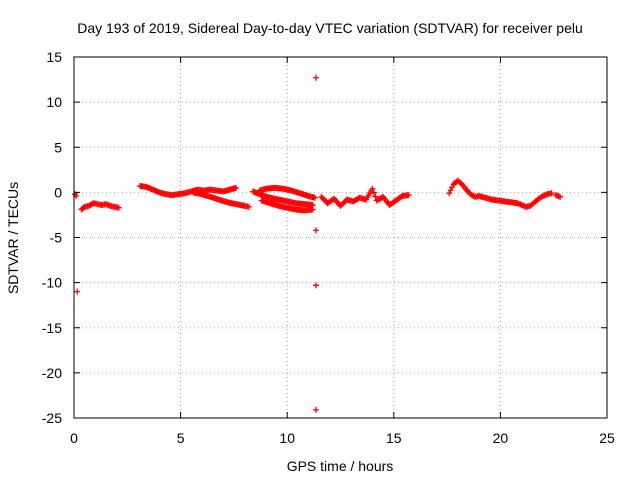  Describe the element at coordinates (181, 438) in the screenshot. I see `x-tick-label: 5` at that location.